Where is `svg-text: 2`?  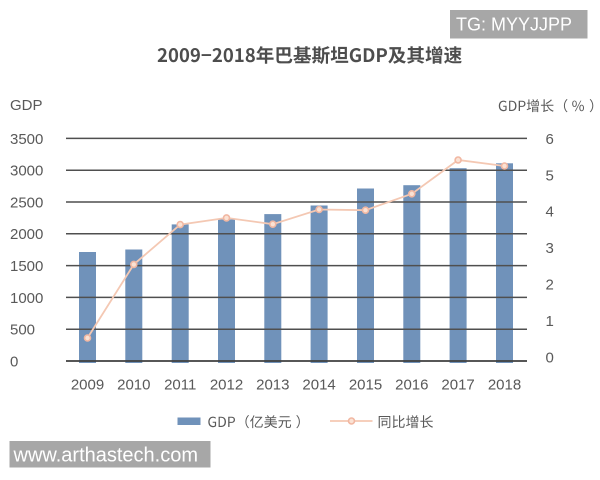
svg-text: 2 is located at coordinates (550, 285).